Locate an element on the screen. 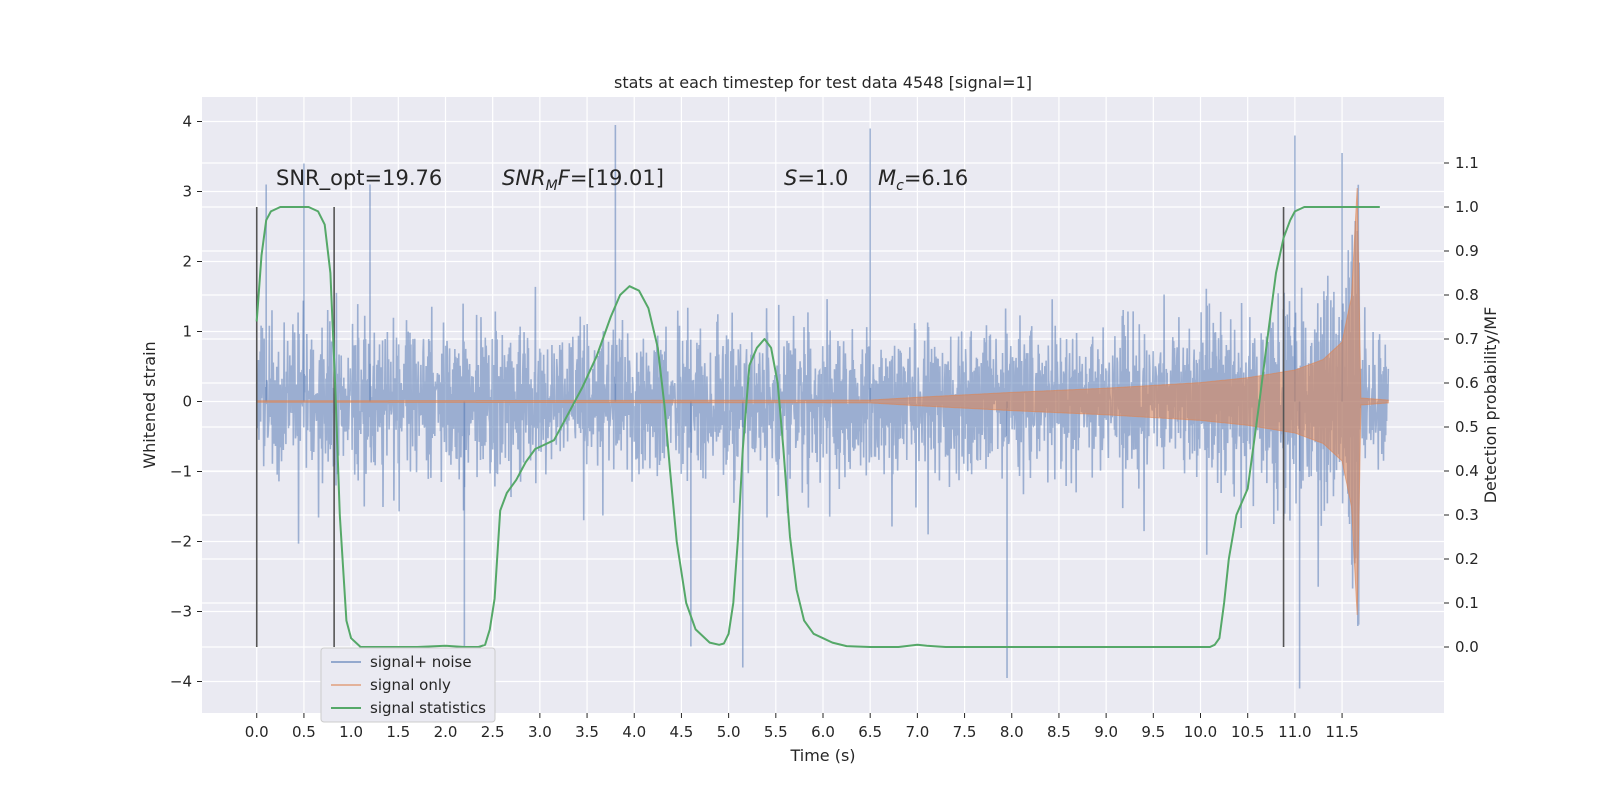 This screenshot has height=800, width=1600. y-tick-label: 2 is located at coordinates (187, 262).